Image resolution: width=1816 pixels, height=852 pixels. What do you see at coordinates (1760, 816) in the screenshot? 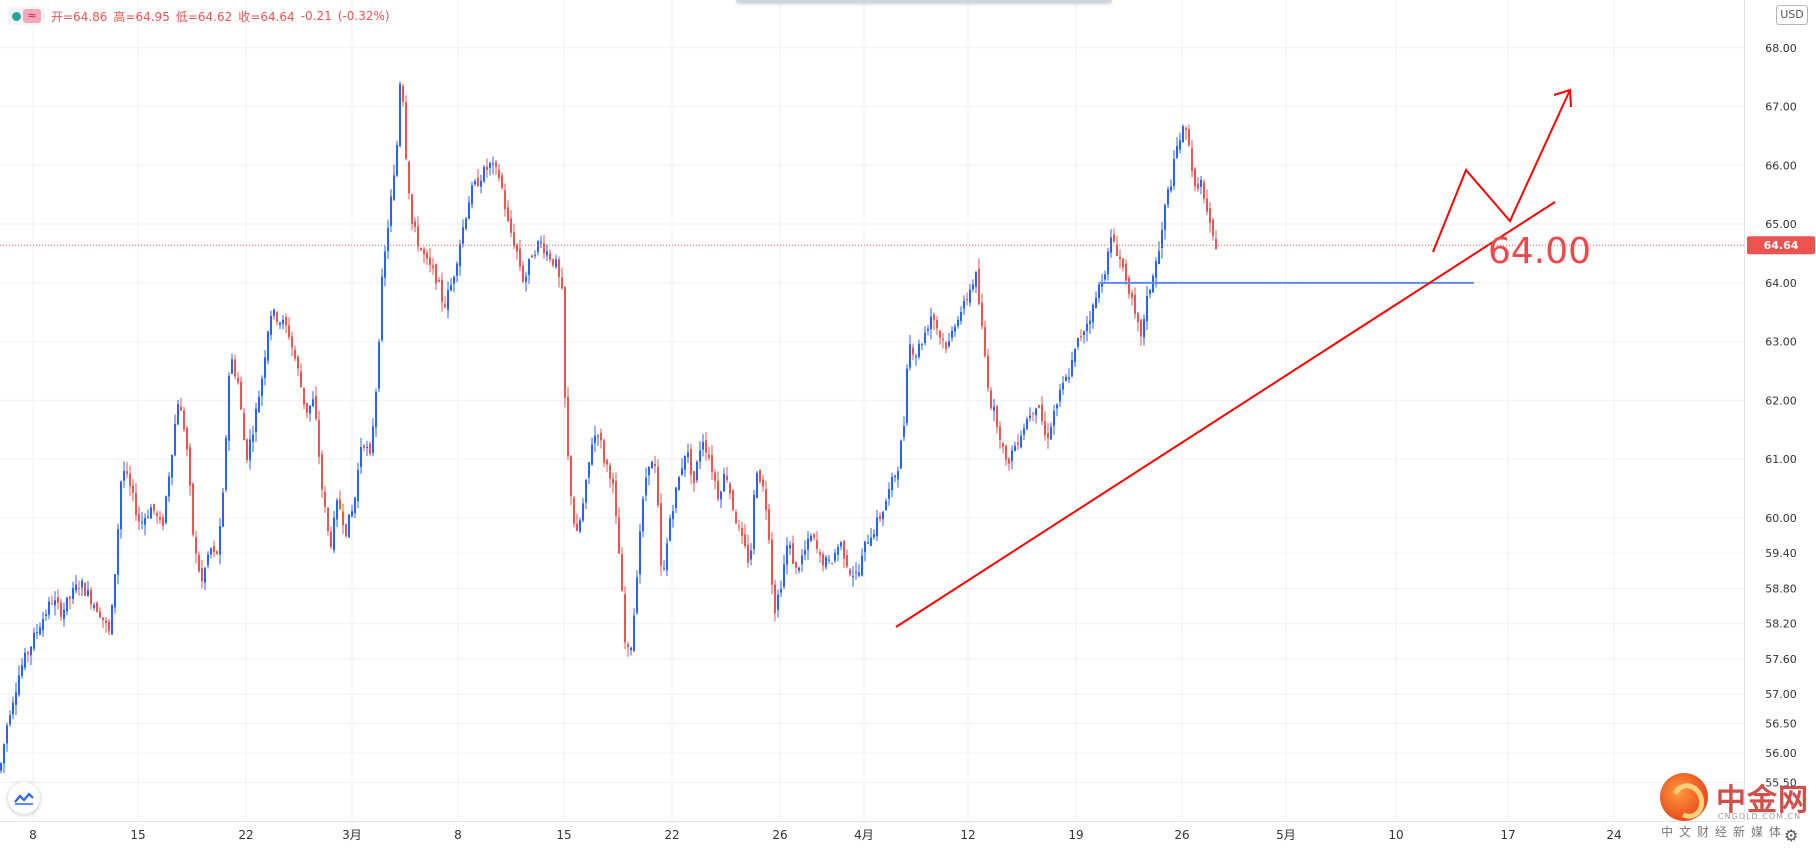
I see `watermark-url: CNGOLD.COM.CN` at bounding box center [1760, 816].